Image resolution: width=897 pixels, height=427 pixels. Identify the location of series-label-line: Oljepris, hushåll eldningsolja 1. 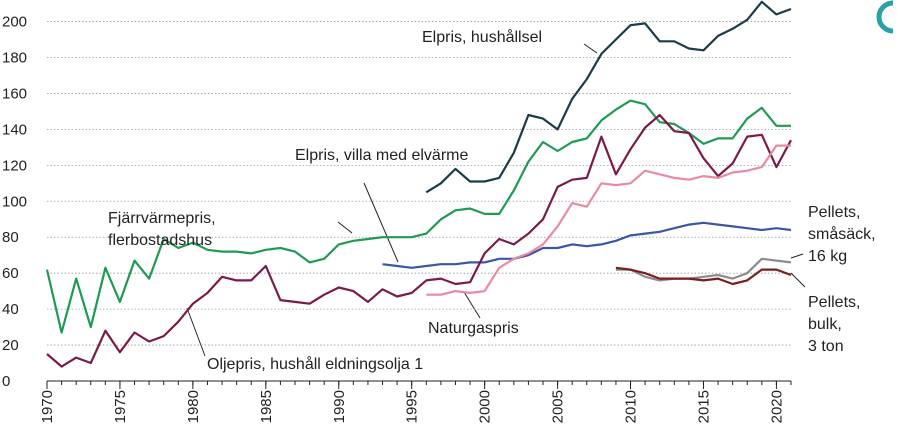
(315, 364).